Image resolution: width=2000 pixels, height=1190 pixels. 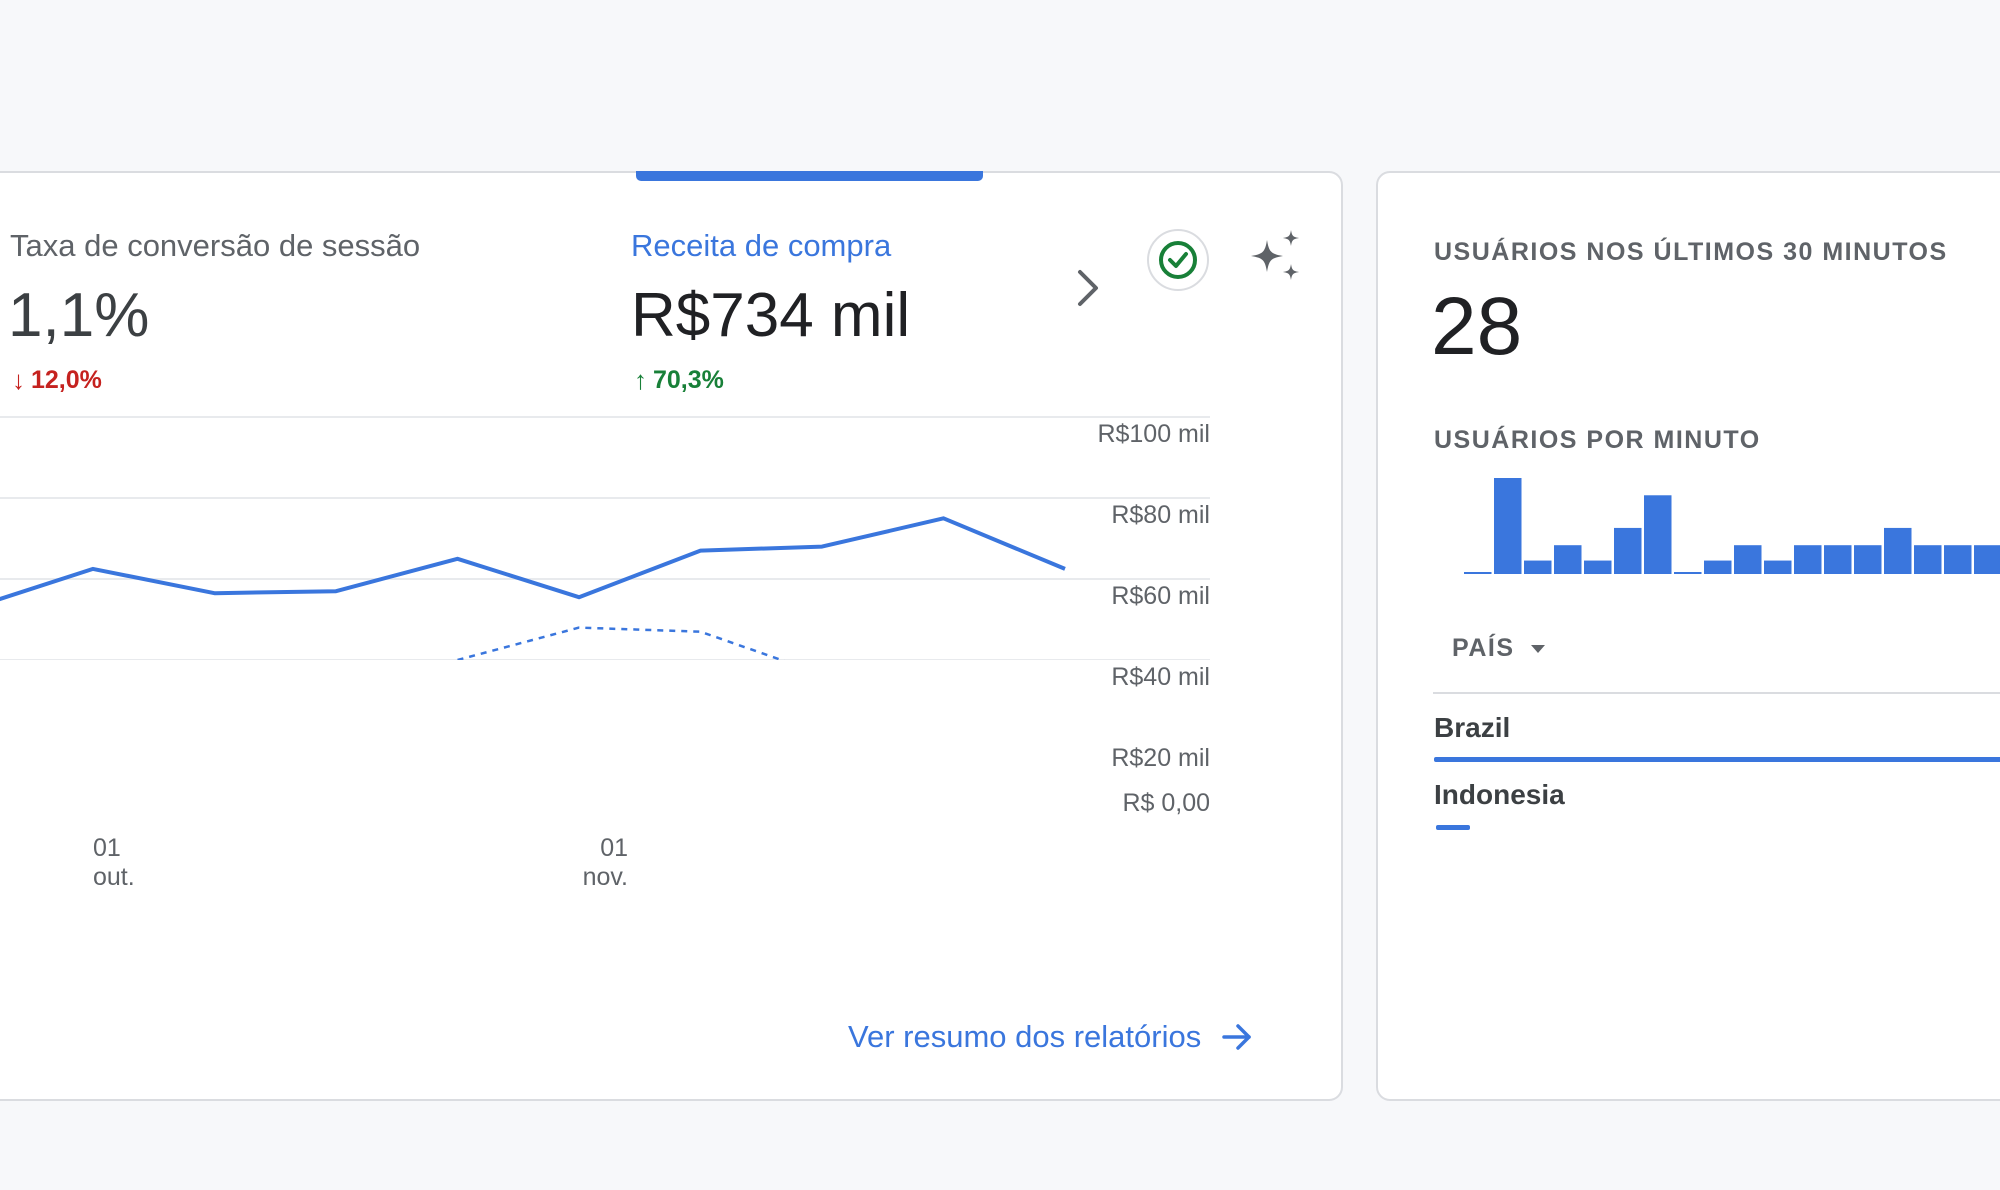 I want to click on y-tick-label: R$80 mil, so click(x=1160, y=515).